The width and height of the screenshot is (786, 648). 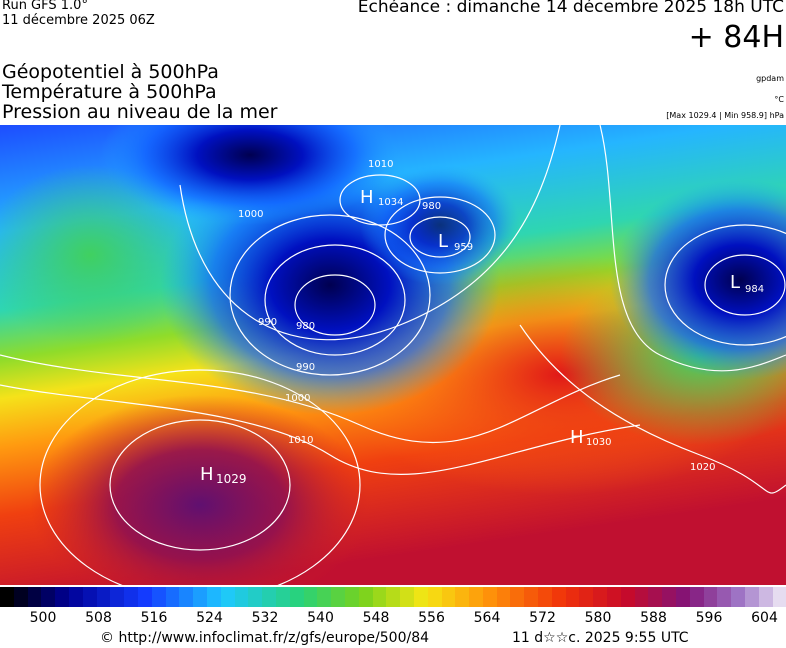 What do you see at coordinates (598, 618) in the screenshot?
I see `color-scale-label: 580` at bounding box center [598, 618].